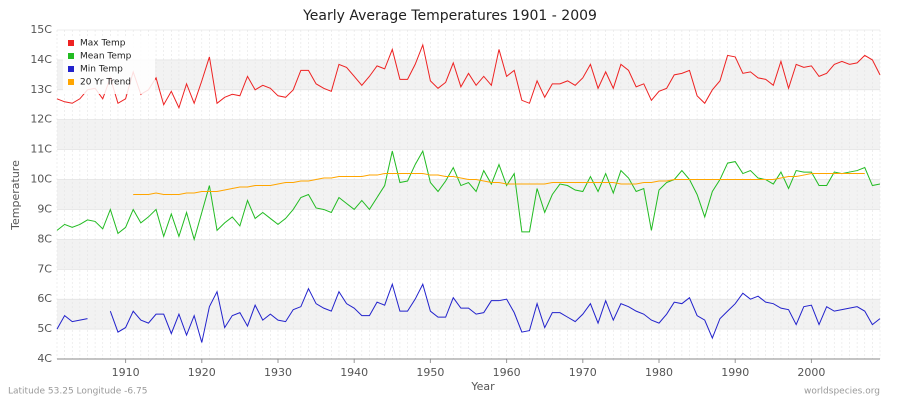 Image resolution: width=900 pixels, height=404 pixels. What do you see at coordinates (41, 119) in the screenshot?
I see `y-tick-label: 12C` at bounding box center [41, 119].